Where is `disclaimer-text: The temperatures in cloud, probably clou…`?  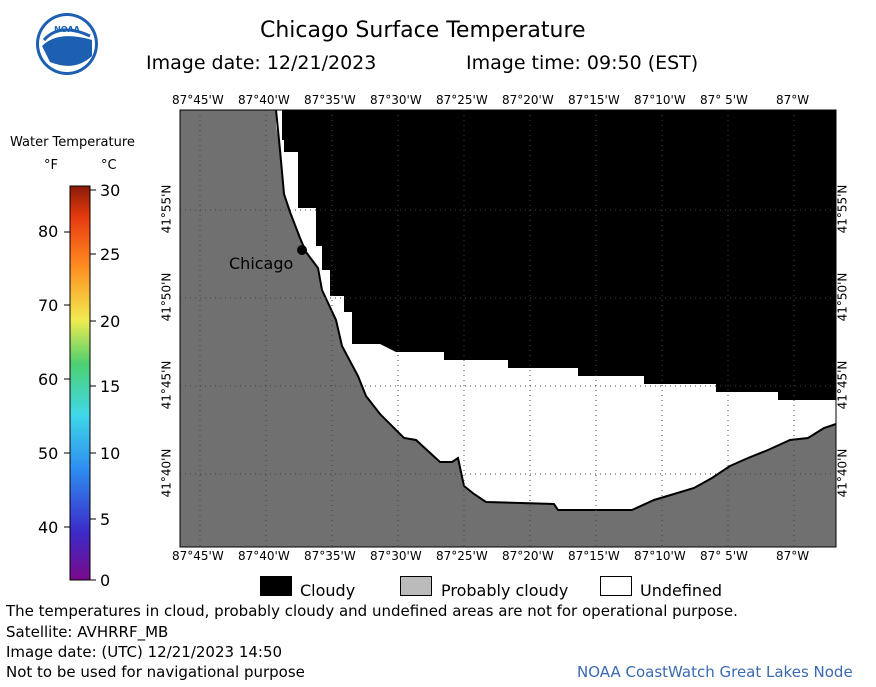 disclaimer-text: The temperatures in cloud, probably clou… is located at coordinates (372, 611).